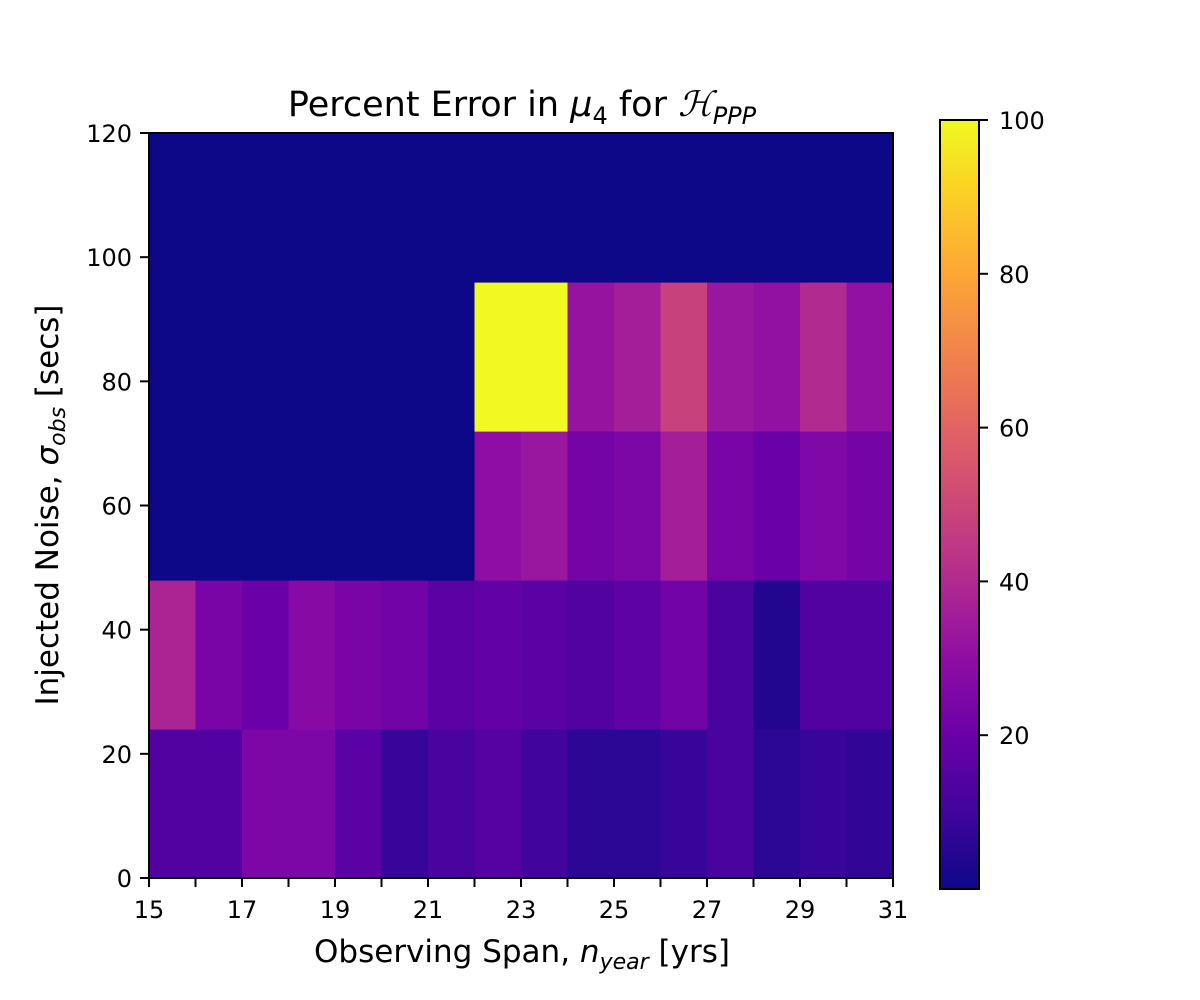 This screenshot has width=1200, height=1000. Describe the element at coordinates (893, 910) in the screenshot. I see `x-tick-label: 31` at that location.